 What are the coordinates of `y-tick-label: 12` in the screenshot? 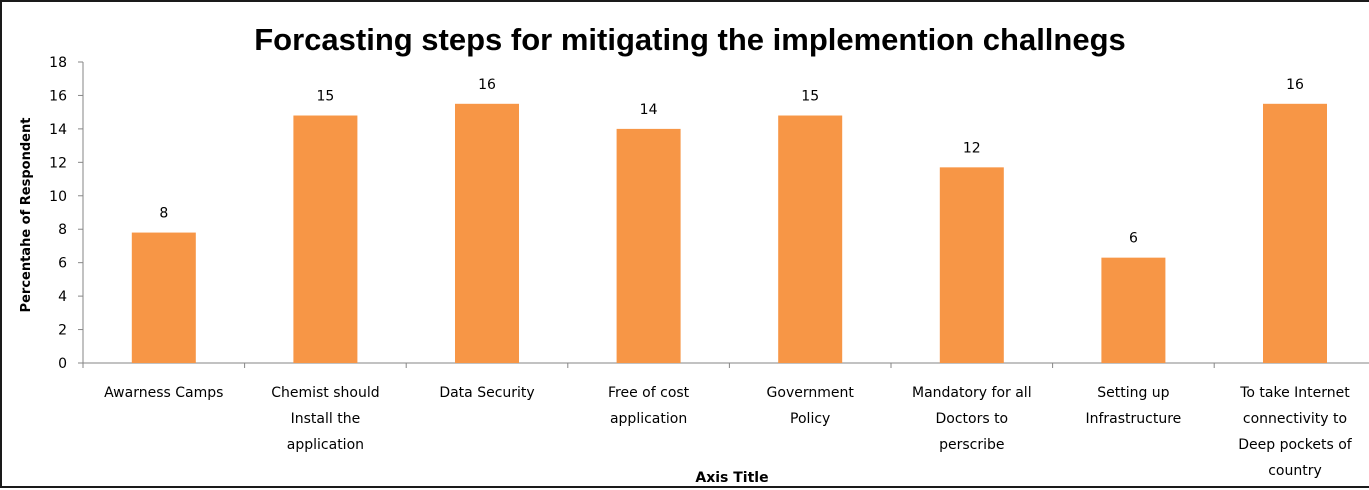 It's located at (58, 163).